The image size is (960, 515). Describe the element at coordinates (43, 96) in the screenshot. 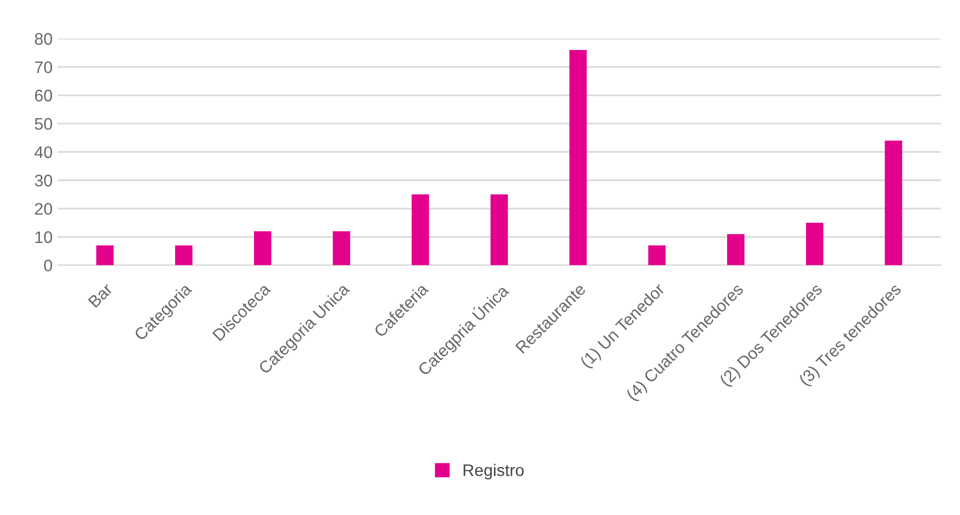

I see `y-tick-label: 60` at that location.